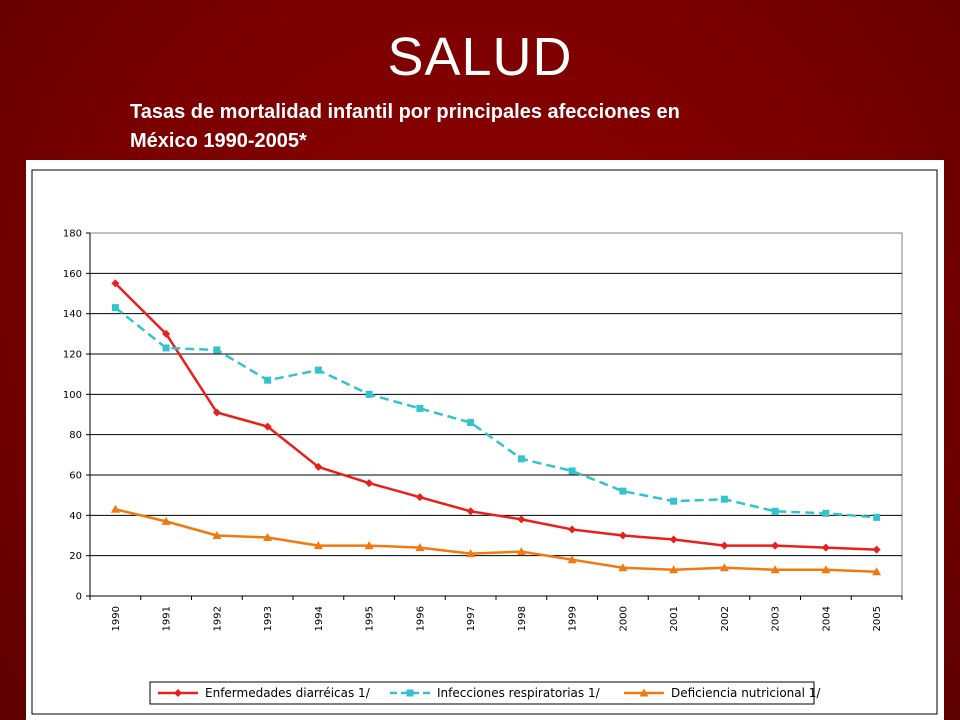  I want to click on y-tick-label: 140, so click(72, 314).